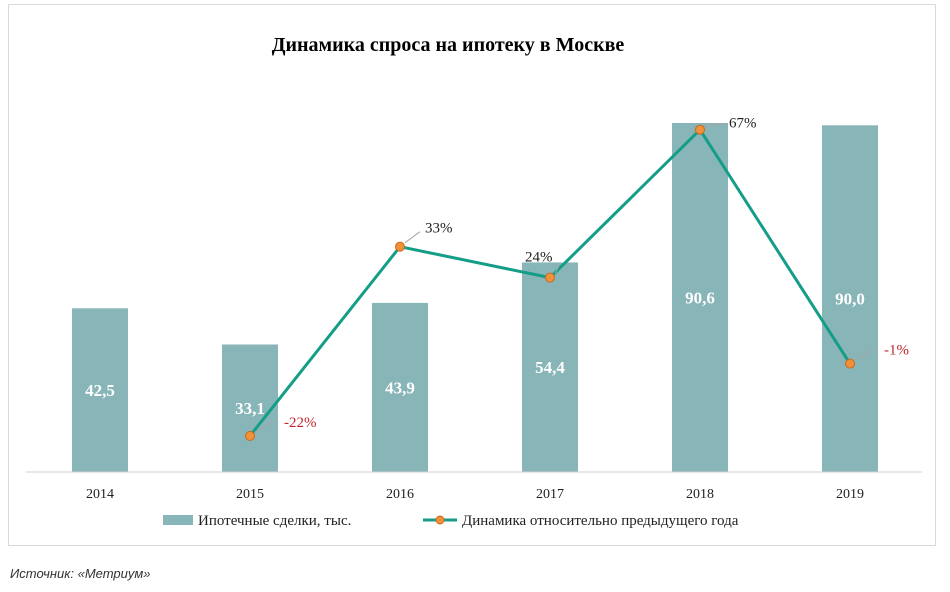  I want to click on bar-2015, so click(250, 408).